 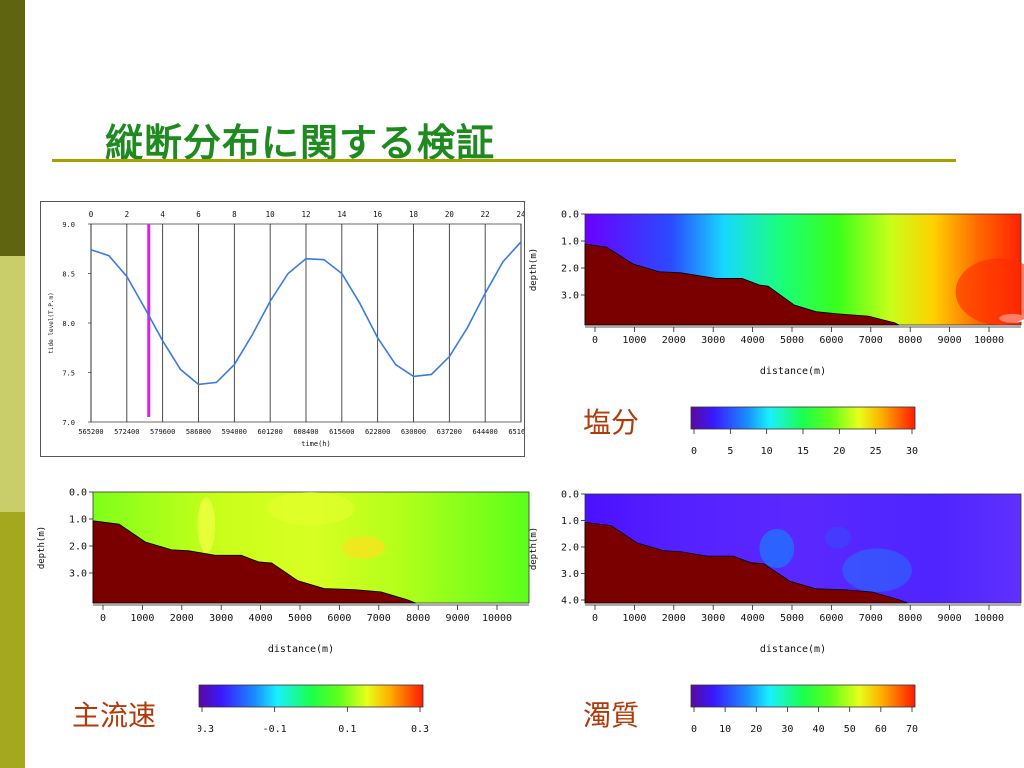 I want to click on velocity-legend-name: 主流速, so click(x=114, y=715).